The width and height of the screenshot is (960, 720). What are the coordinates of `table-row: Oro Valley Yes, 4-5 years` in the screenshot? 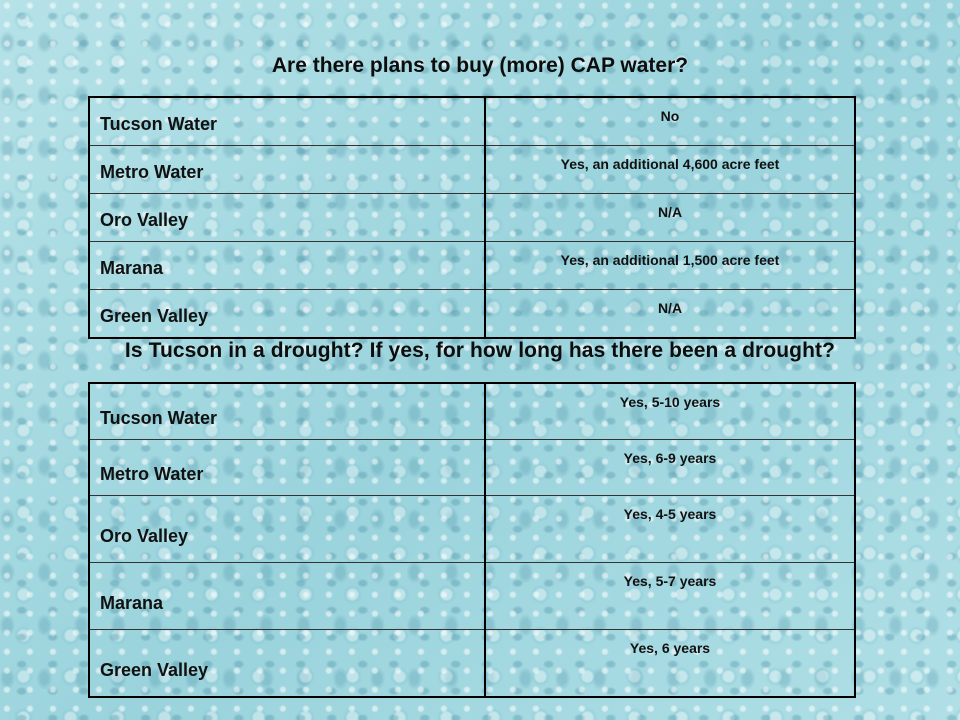 It's located at (472, 529).